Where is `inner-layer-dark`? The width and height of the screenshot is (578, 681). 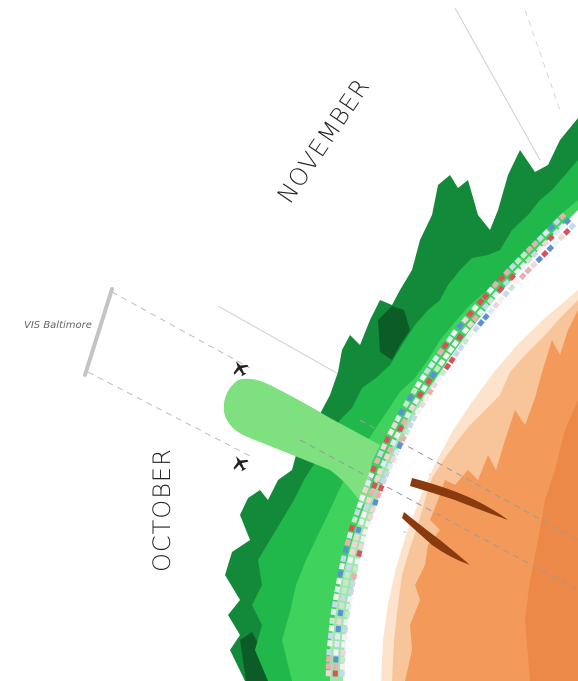
inner-layer-dark is located at coordinates (436, 538).